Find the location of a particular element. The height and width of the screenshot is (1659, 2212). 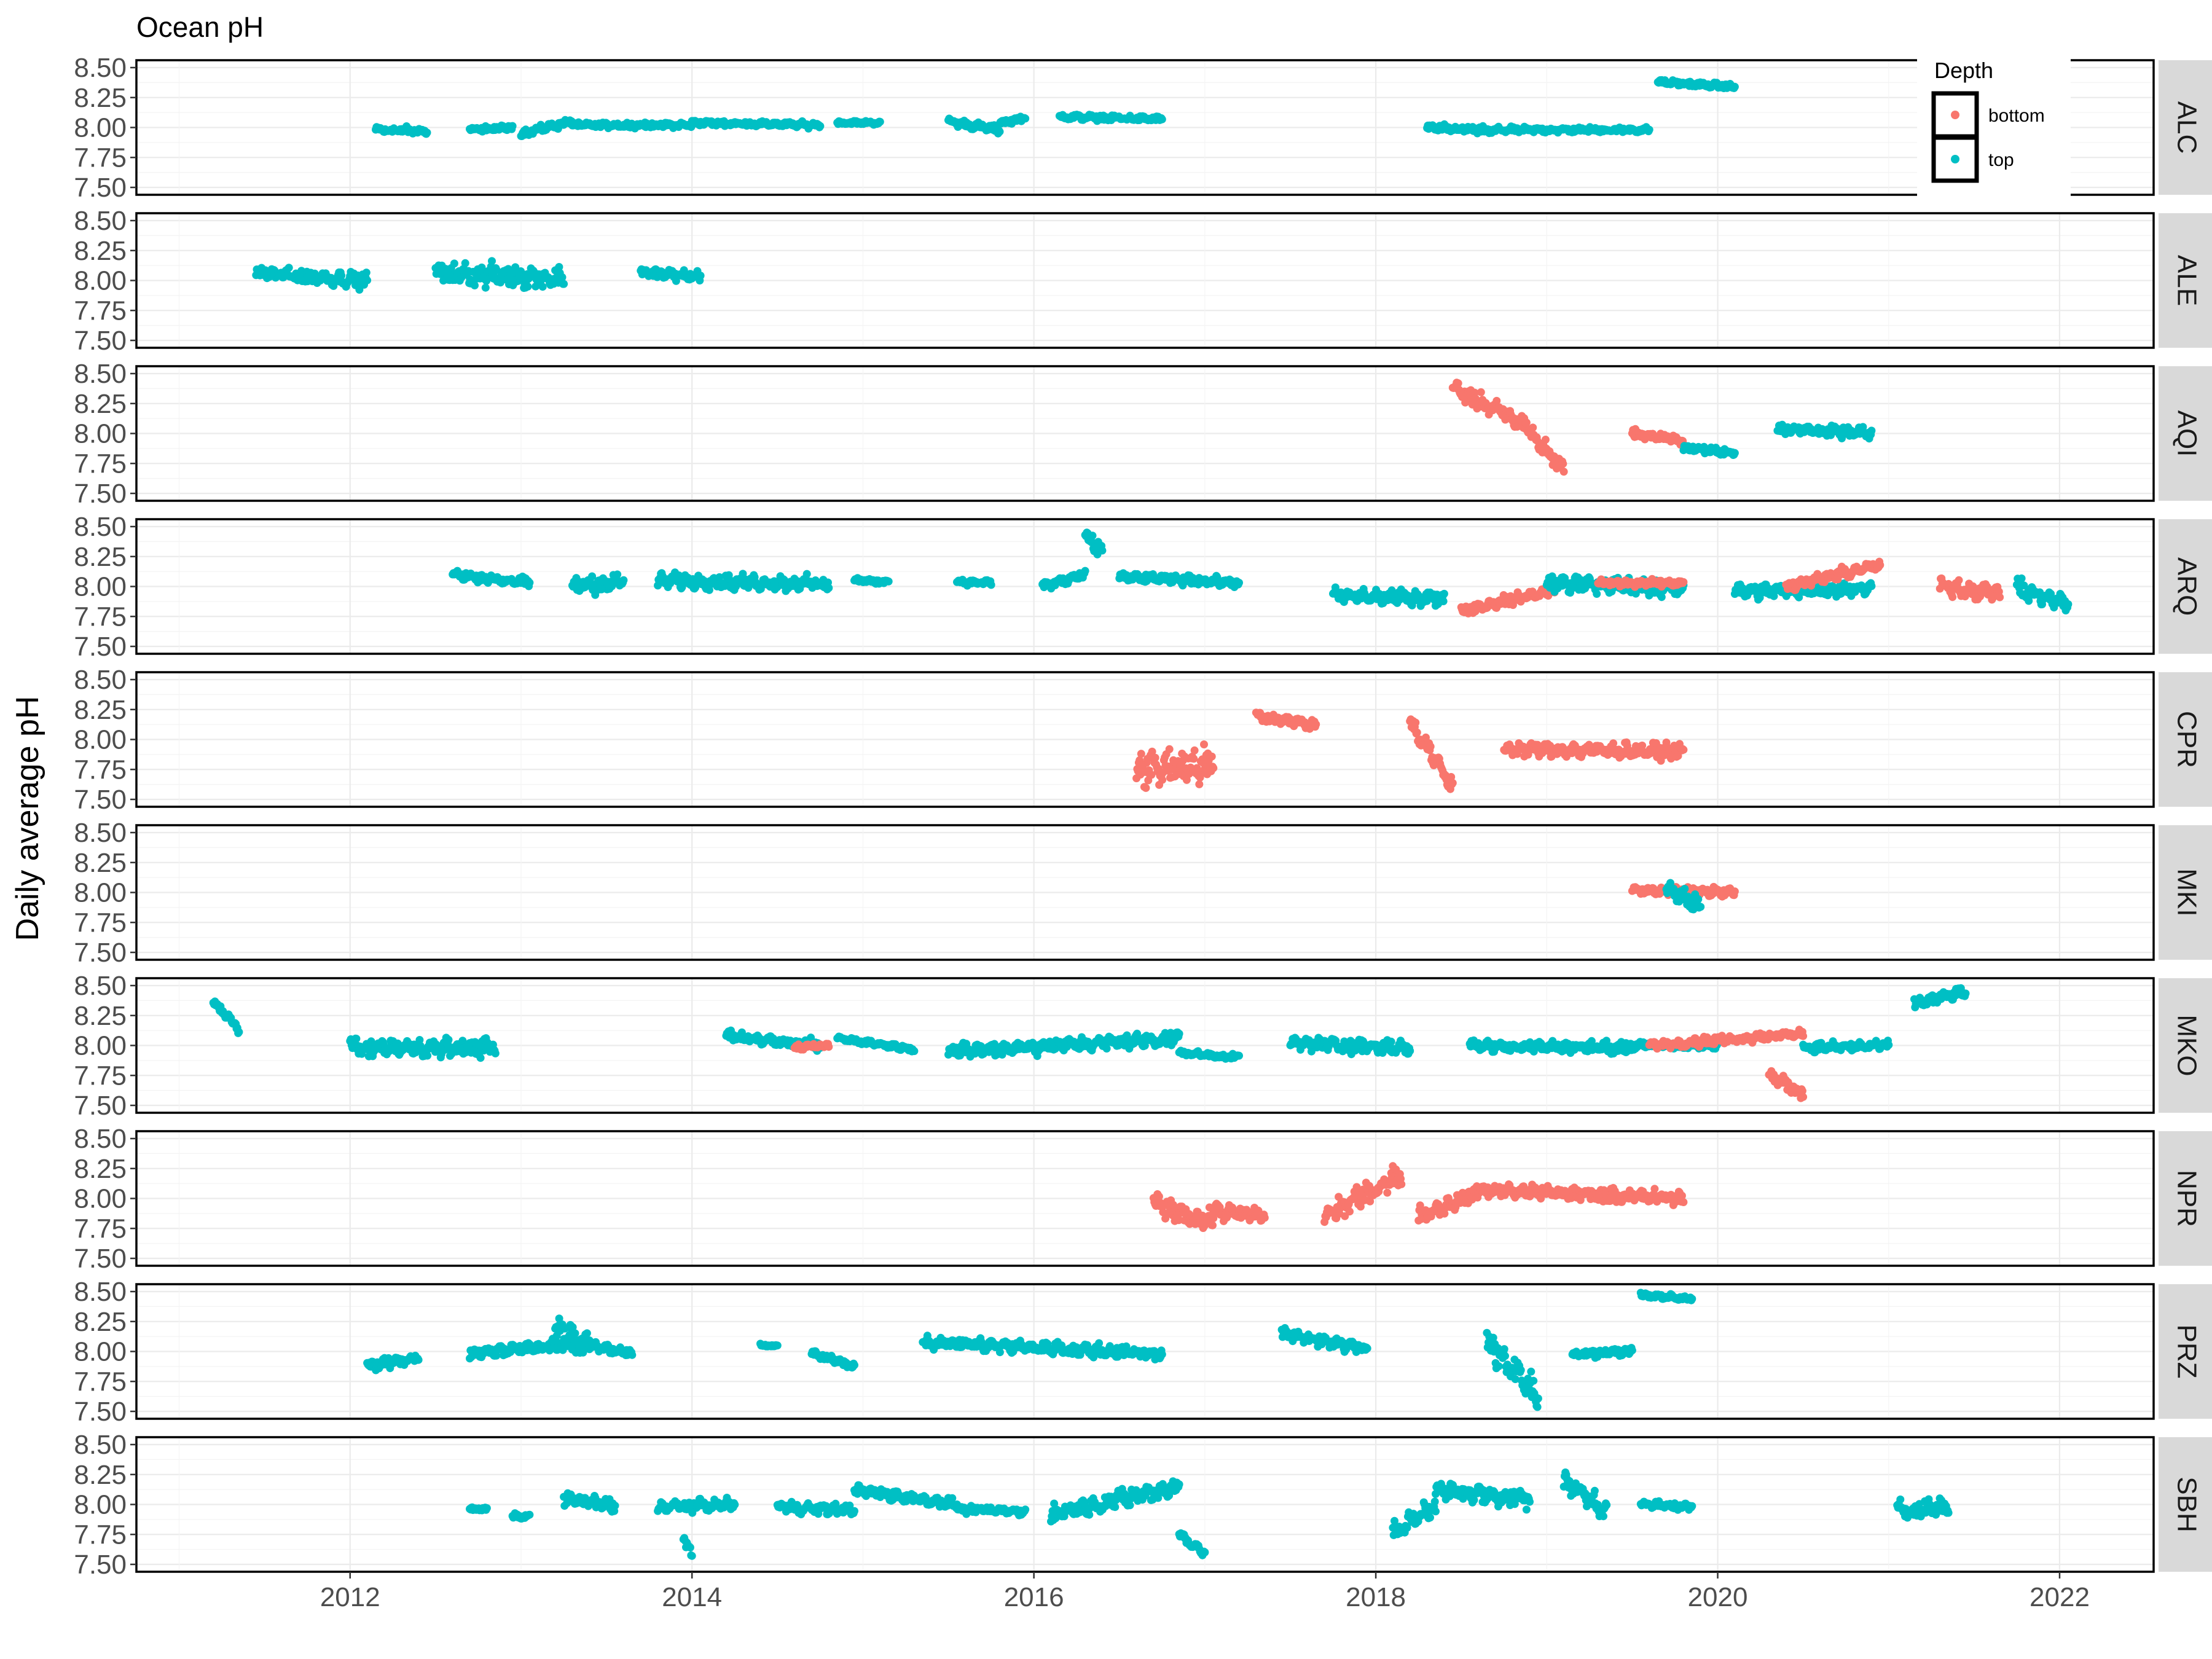

points-ale is located at coordinates (478, 275).